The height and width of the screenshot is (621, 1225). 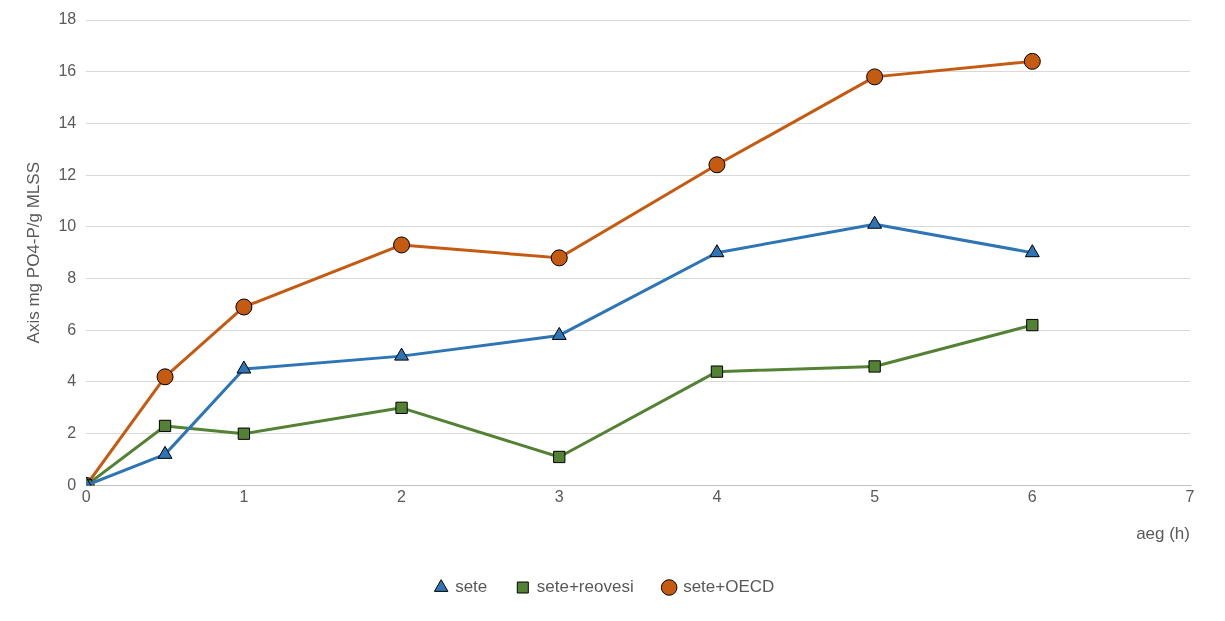 I want to click on x-tick-label: 3, so click(x=559, y=497).